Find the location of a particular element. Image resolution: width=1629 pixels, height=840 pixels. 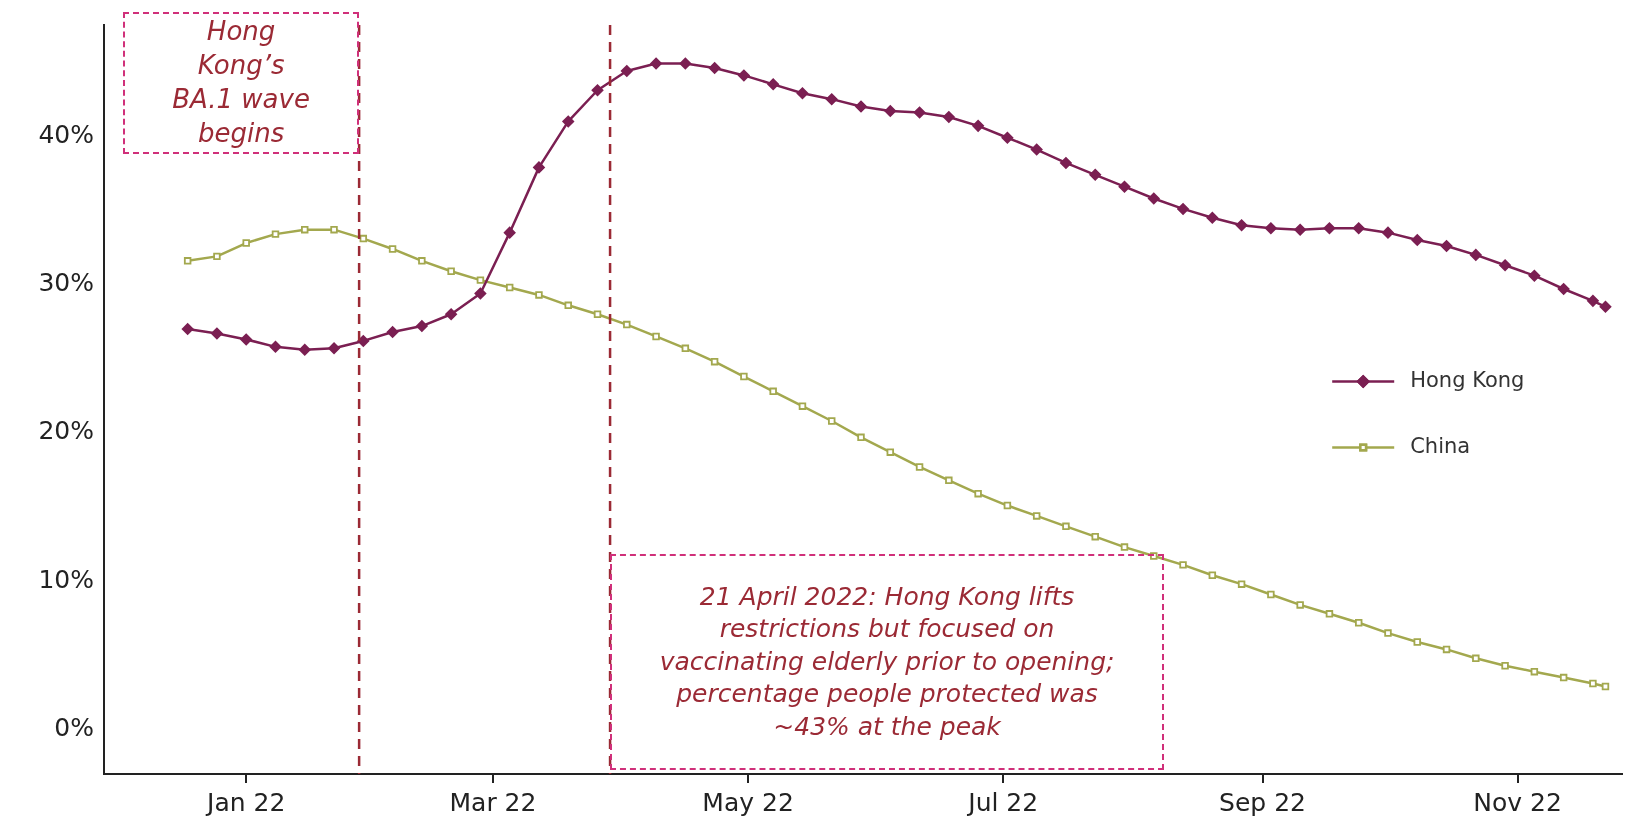

y-tick-label: 20% is located at coordinates (66, 431).